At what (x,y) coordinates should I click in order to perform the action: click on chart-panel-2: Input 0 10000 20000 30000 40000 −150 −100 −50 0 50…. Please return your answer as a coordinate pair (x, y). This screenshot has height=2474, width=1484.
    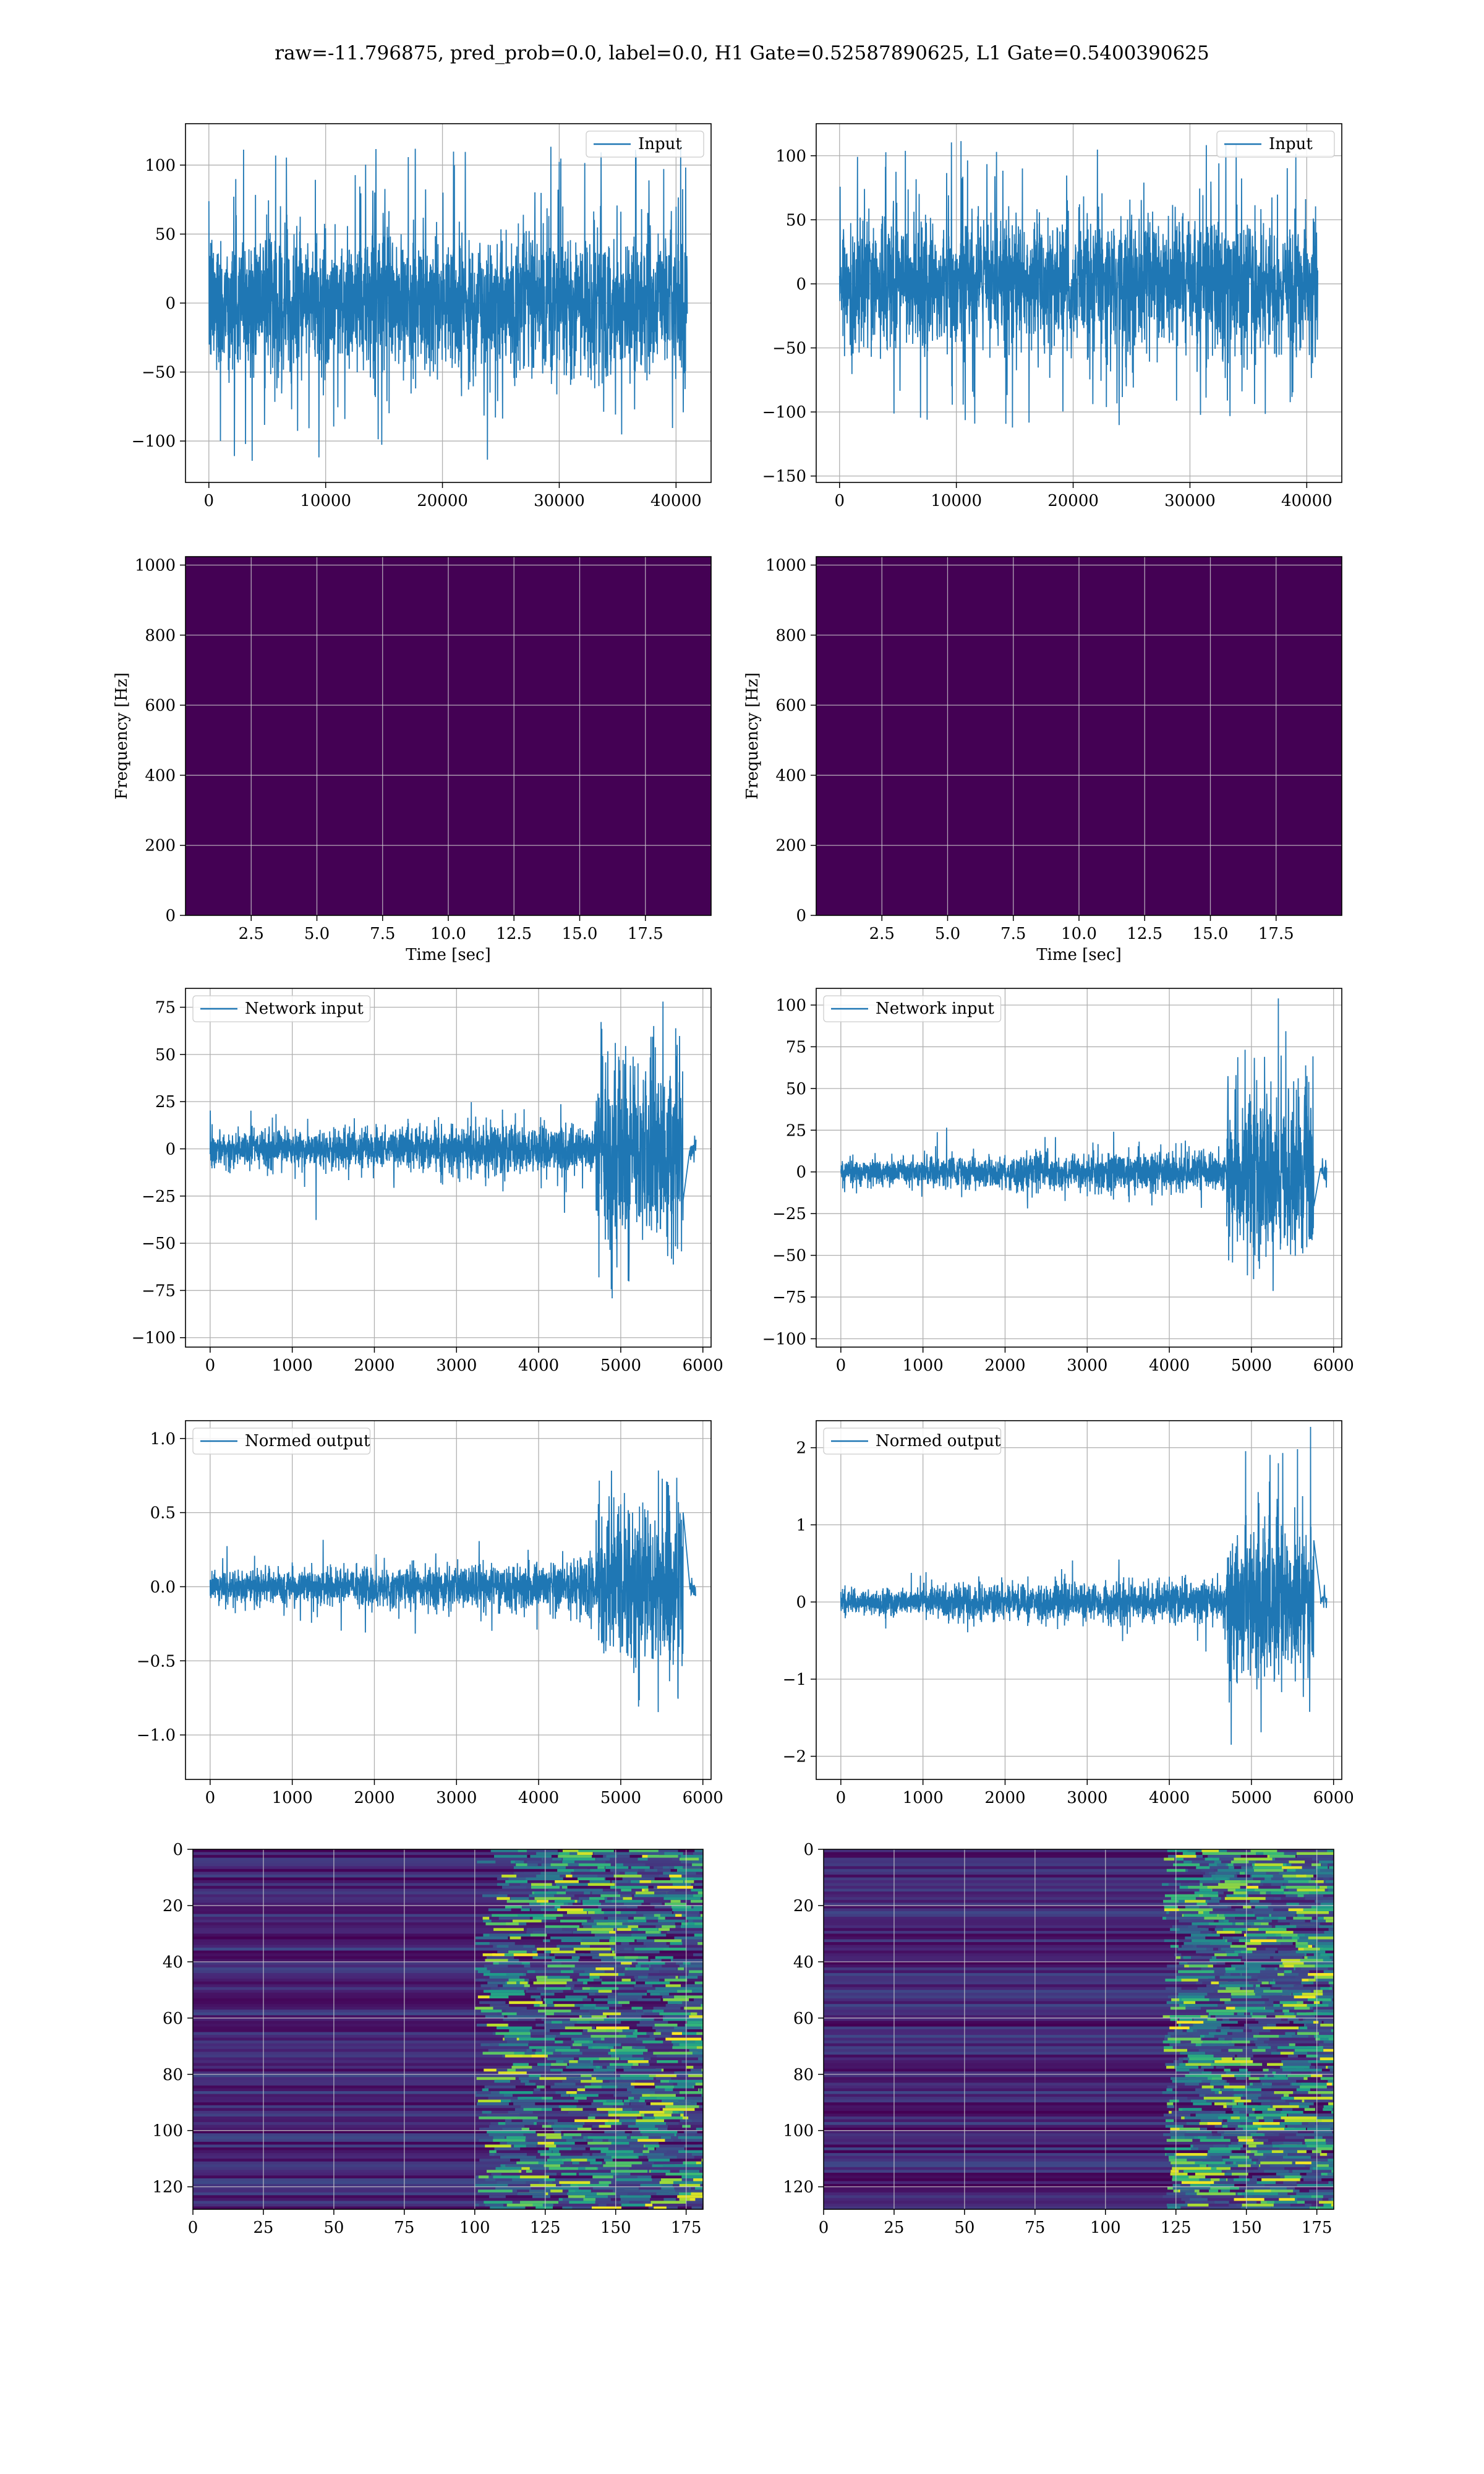
    Looking at the image, I should click on (1052, 316).